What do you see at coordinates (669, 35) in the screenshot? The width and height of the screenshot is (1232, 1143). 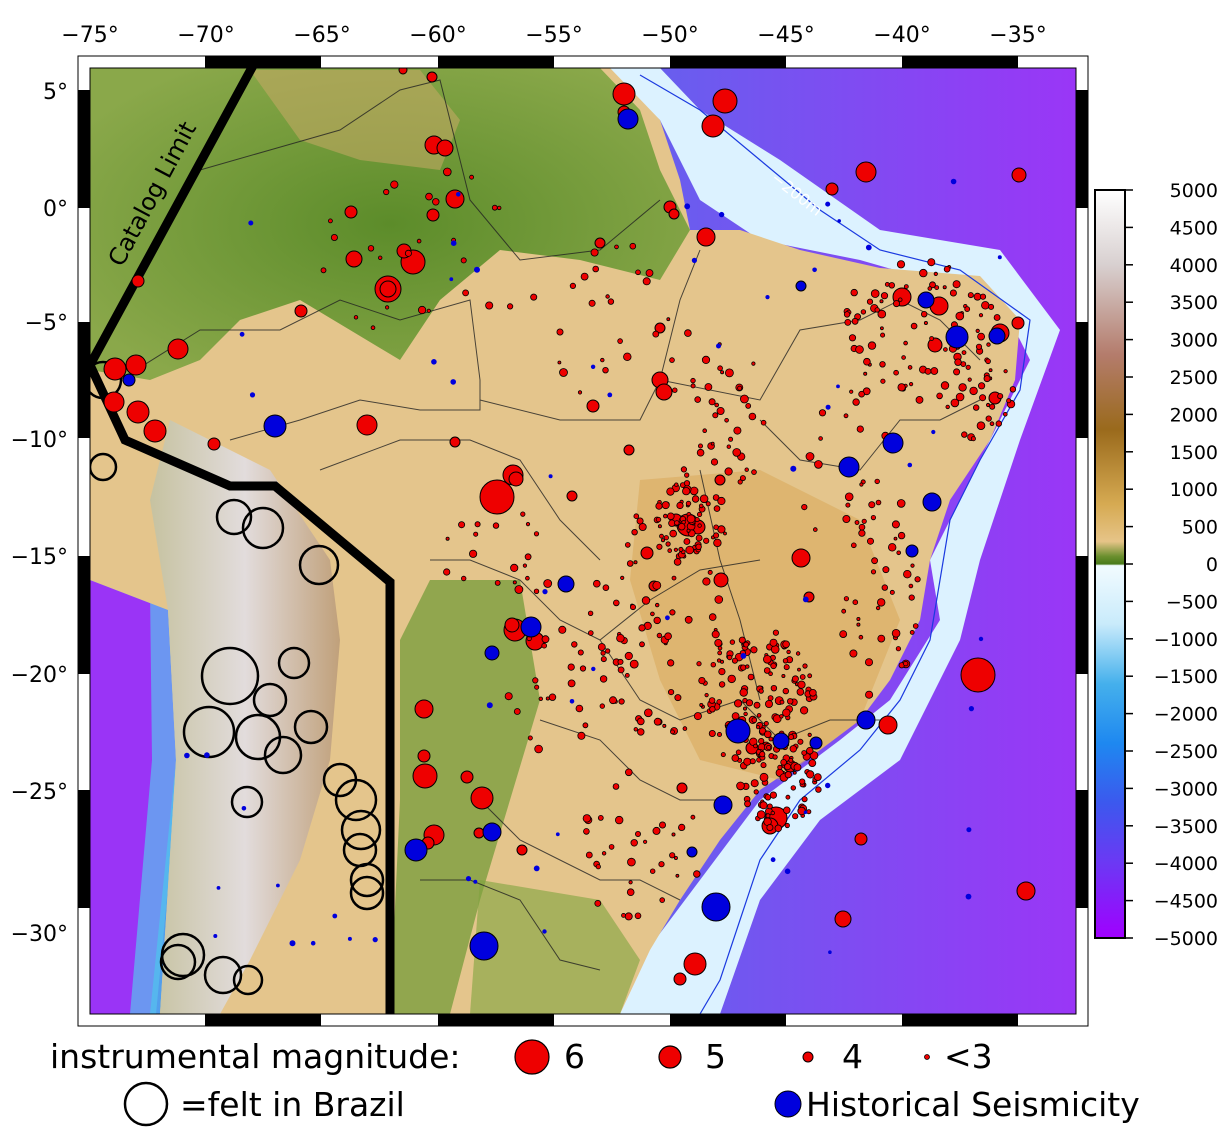 I see `lon-tick-label: −50°` at bounding box center [669, 35].